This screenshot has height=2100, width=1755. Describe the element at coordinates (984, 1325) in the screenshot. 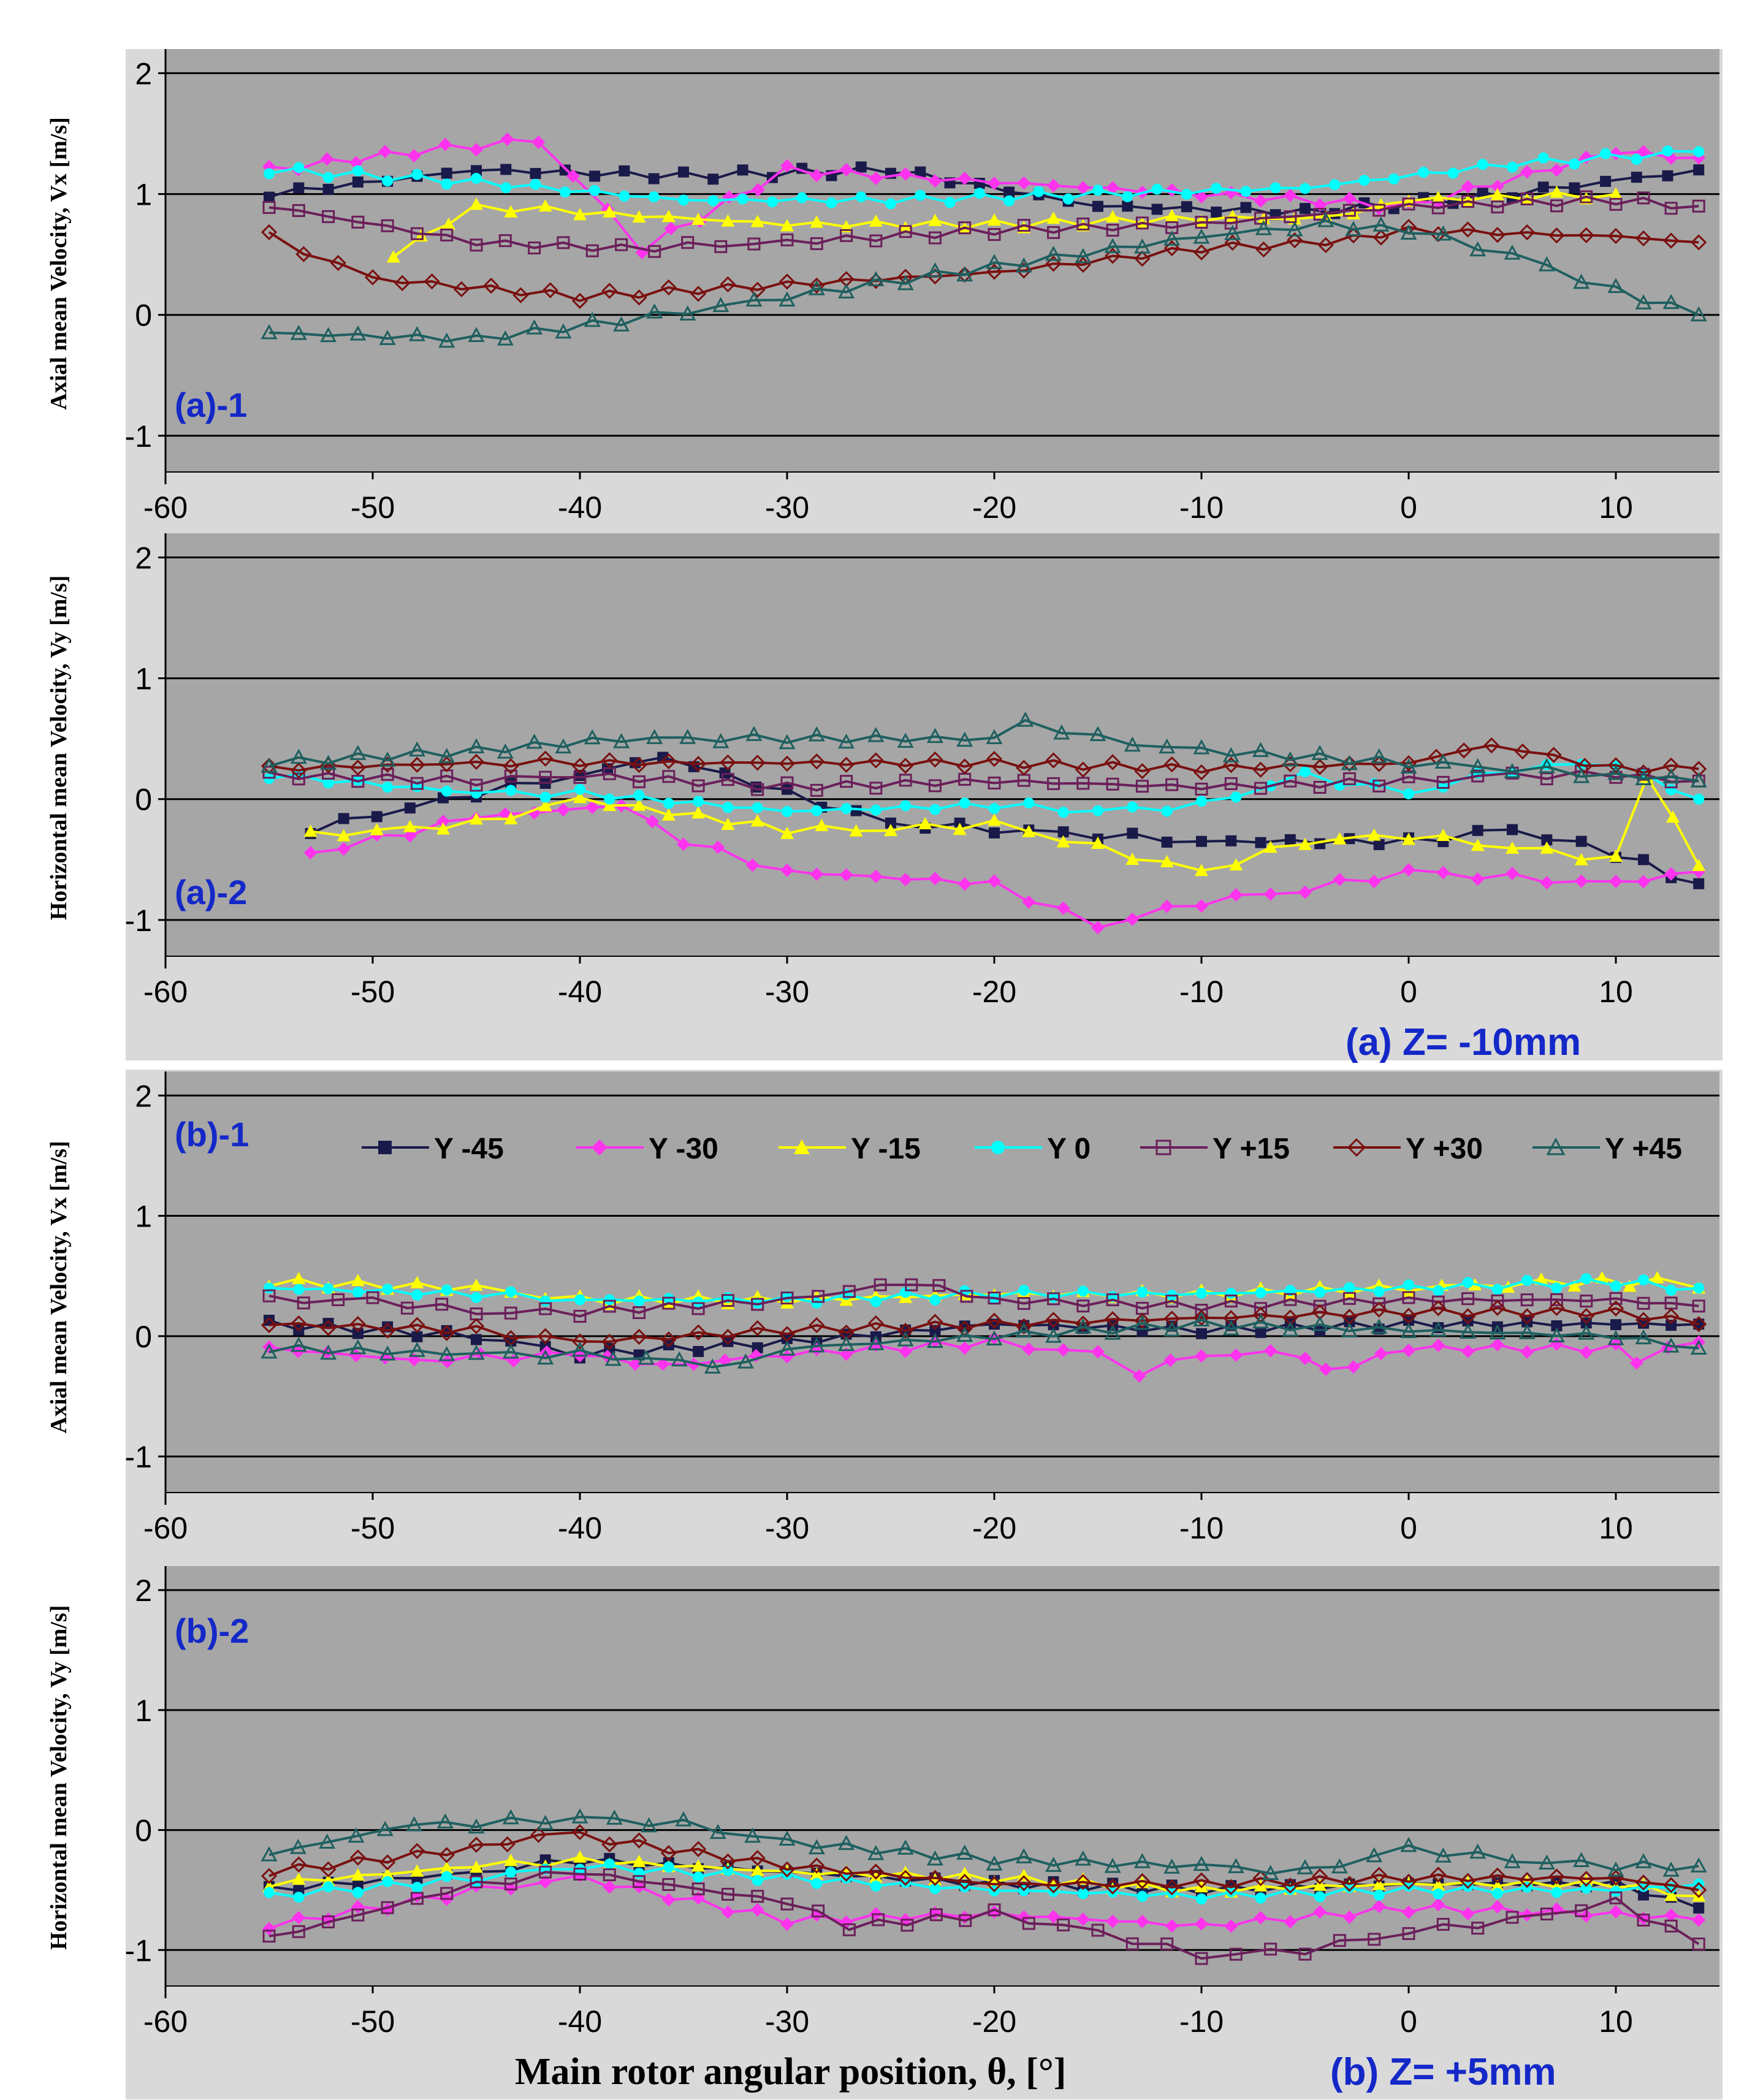

I see `series-y30` at that location.